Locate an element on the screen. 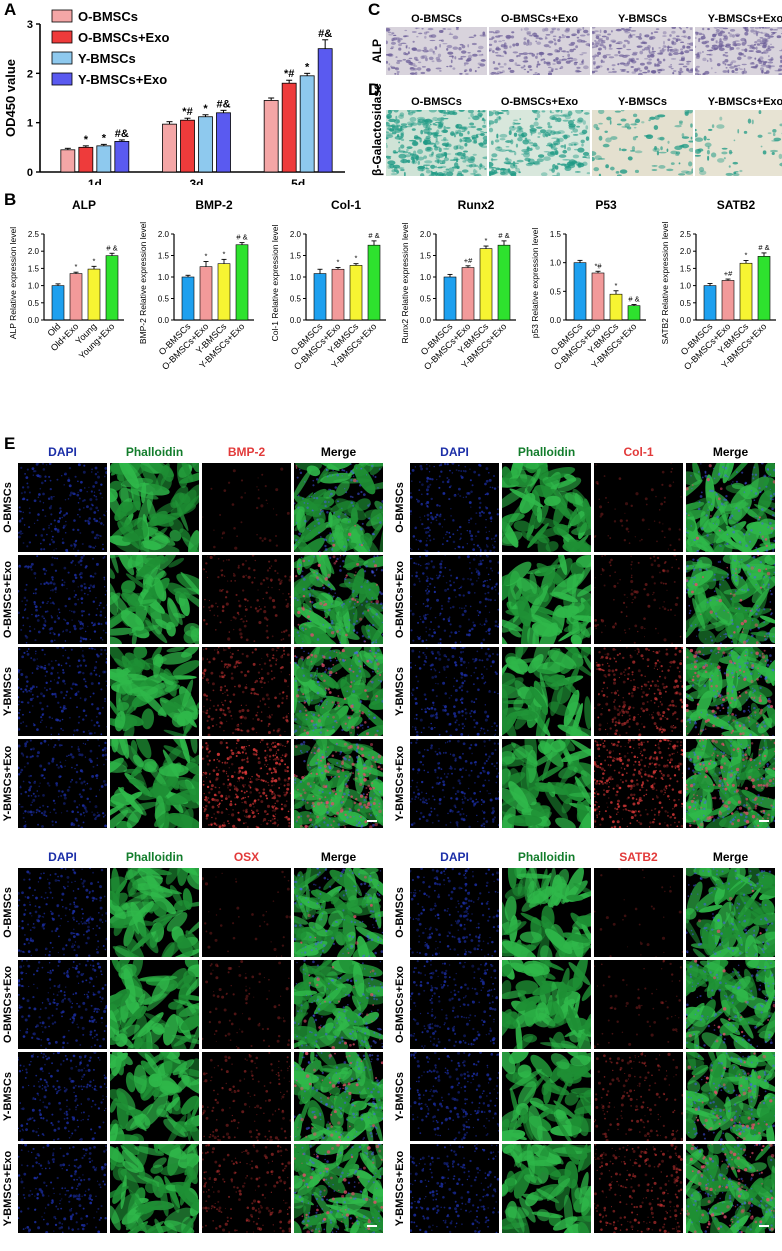 This screenshot has width=782, height=1251. panel-d-col-1: O-BMSCs+Exo is located at coordinates (539, 102).